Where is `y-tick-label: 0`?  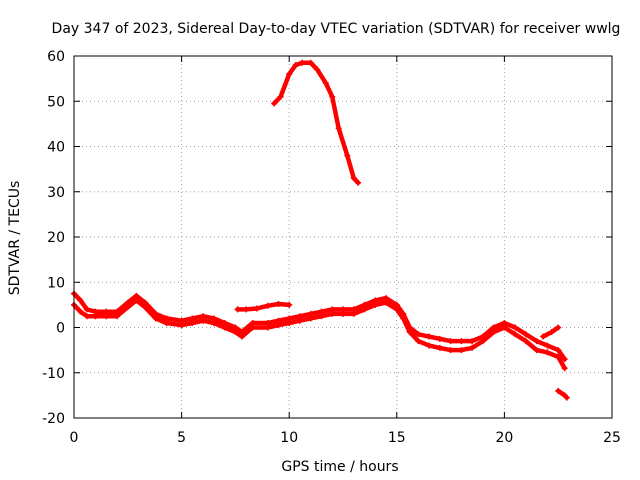
y-tick-label: 0 is located at coordinates (60, 329).